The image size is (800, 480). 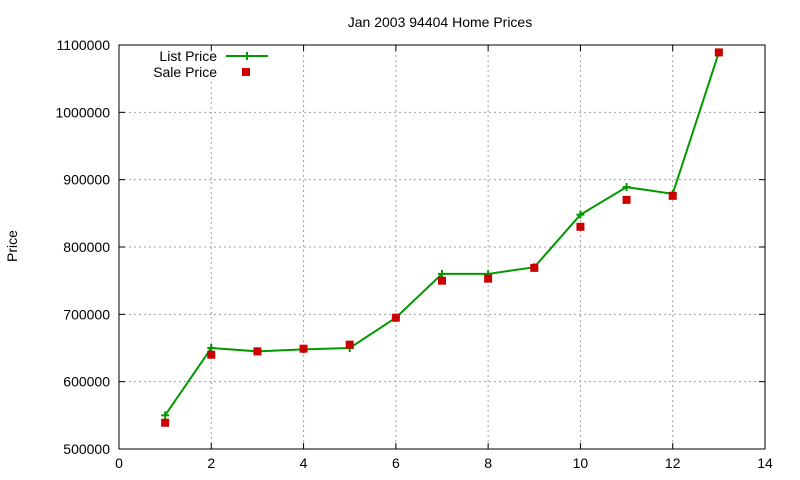 What do you see at coordinates (119, 463) in the screenshot?
I see `x-tick-label: 0` at bounding box center [119, 463].